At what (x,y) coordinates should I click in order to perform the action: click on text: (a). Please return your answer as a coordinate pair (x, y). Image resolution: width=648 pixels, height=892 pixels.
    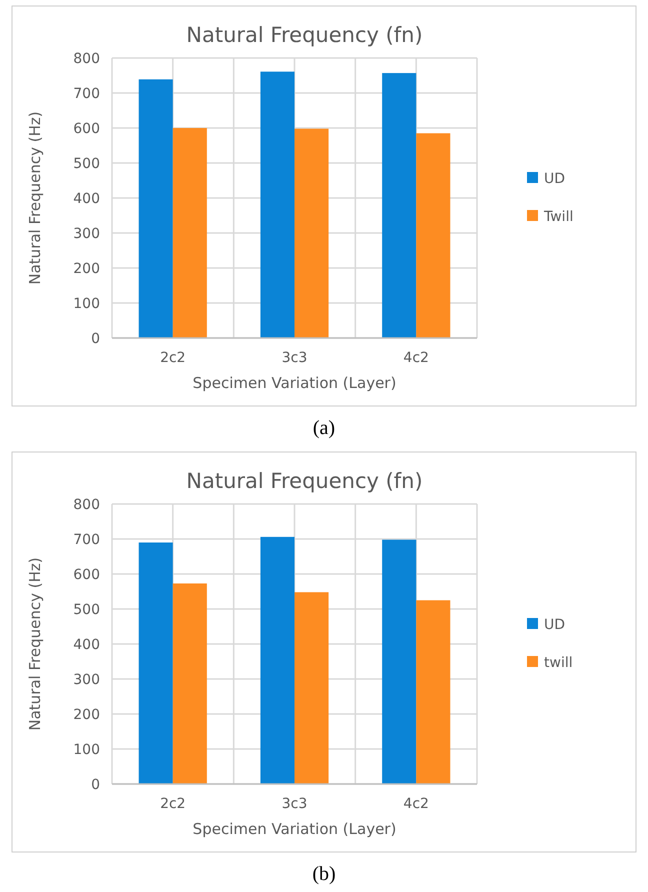
    Looking at the image, I should click on (324, 428).